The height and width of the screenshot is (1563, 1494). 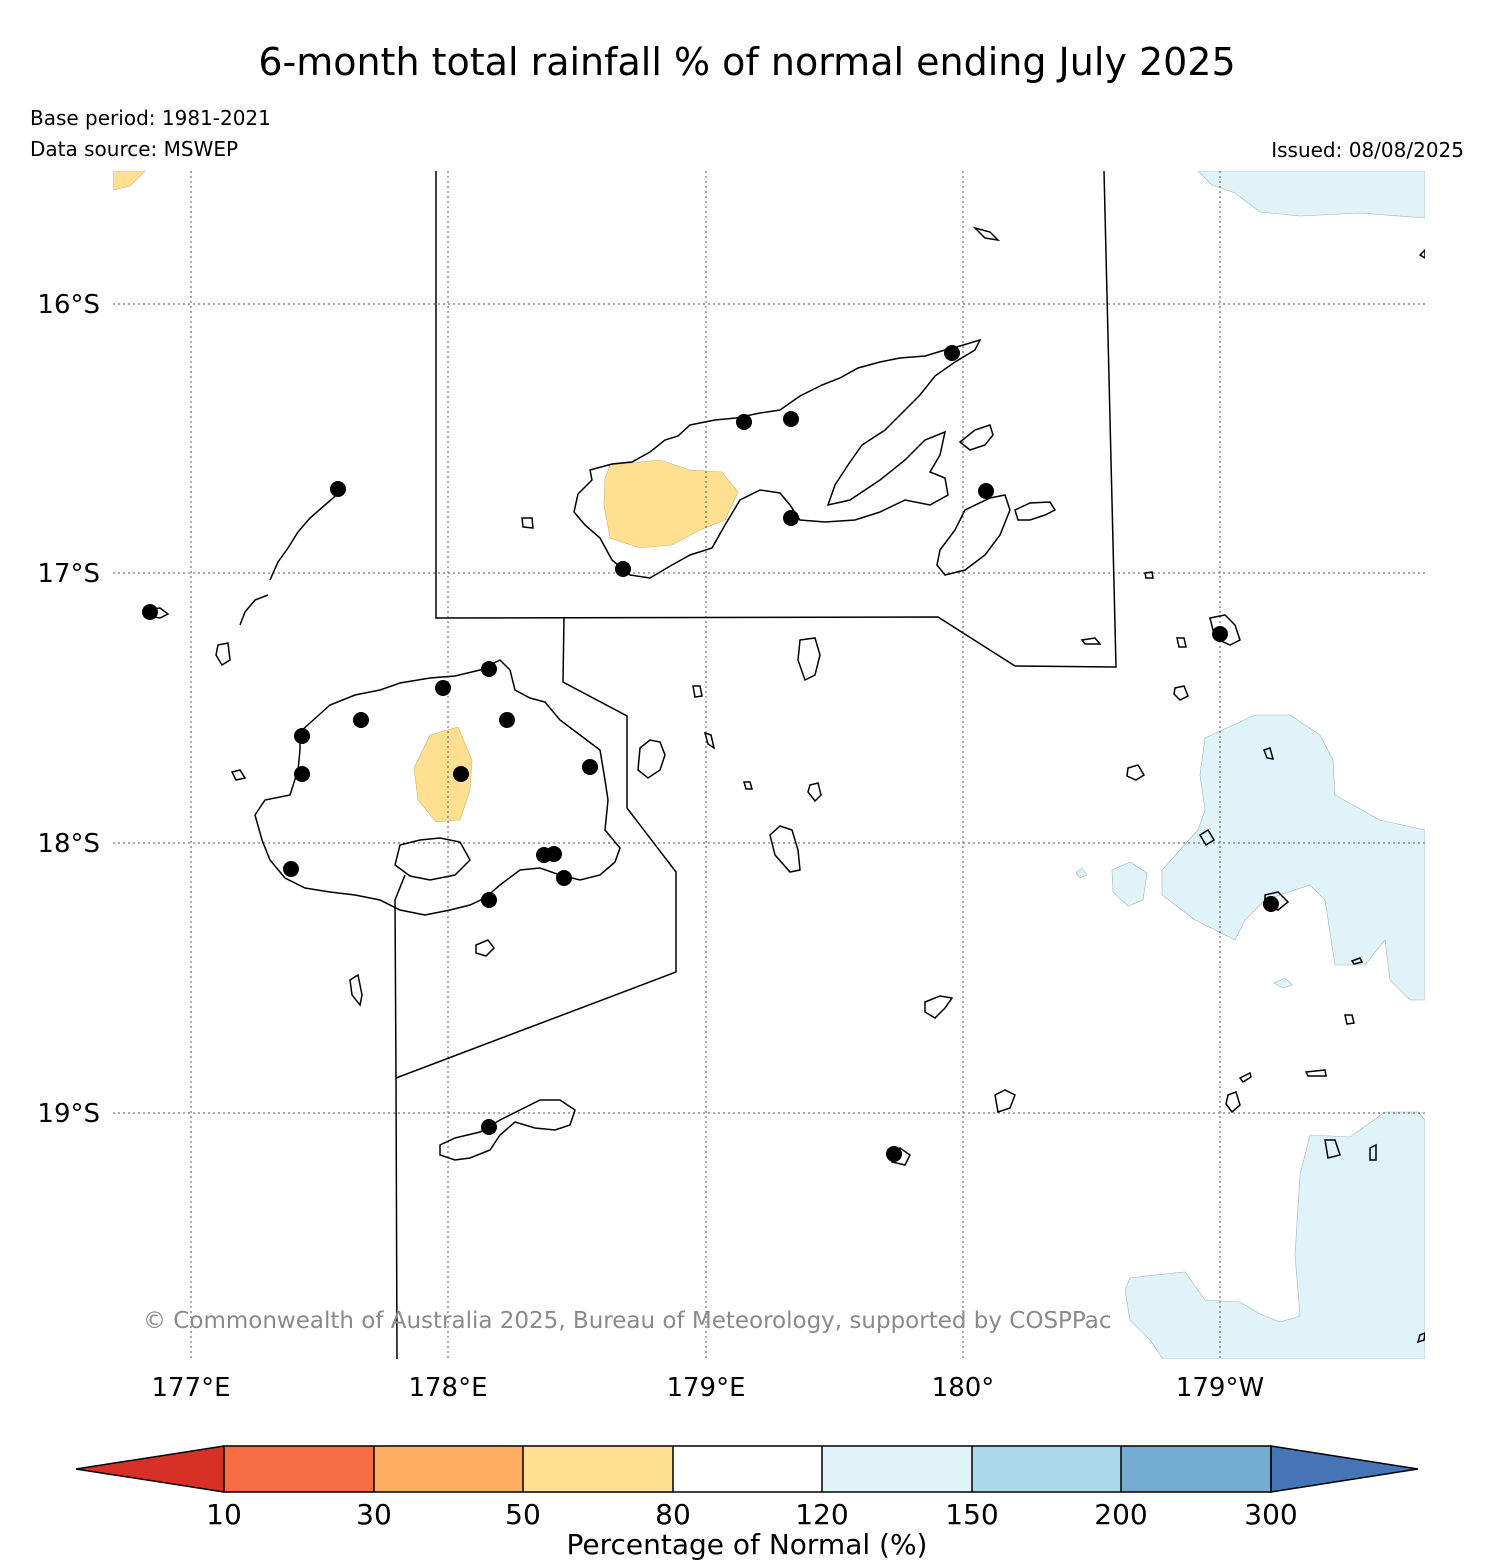 I want to click on issued-date-text: Issued: 08/08/2025, so click(x=1367, y=150).